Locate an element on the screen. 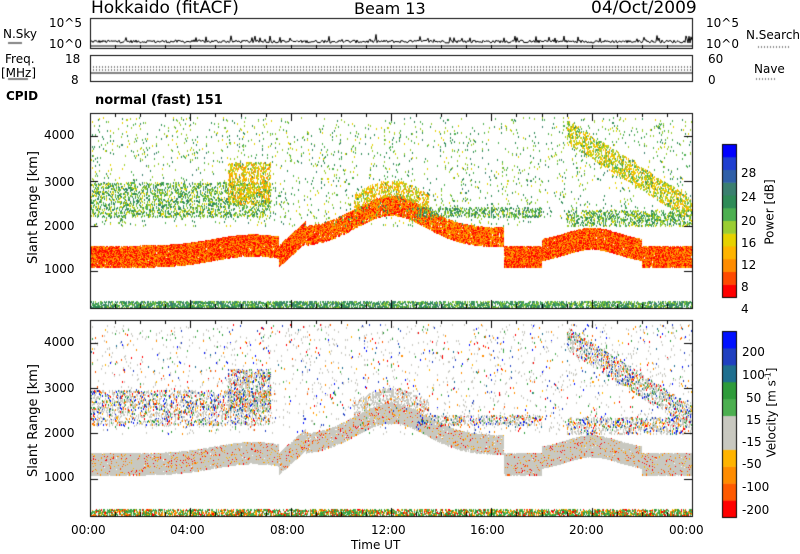  nsky-tick-top: 10^5 is located at coordinates (65, 23).